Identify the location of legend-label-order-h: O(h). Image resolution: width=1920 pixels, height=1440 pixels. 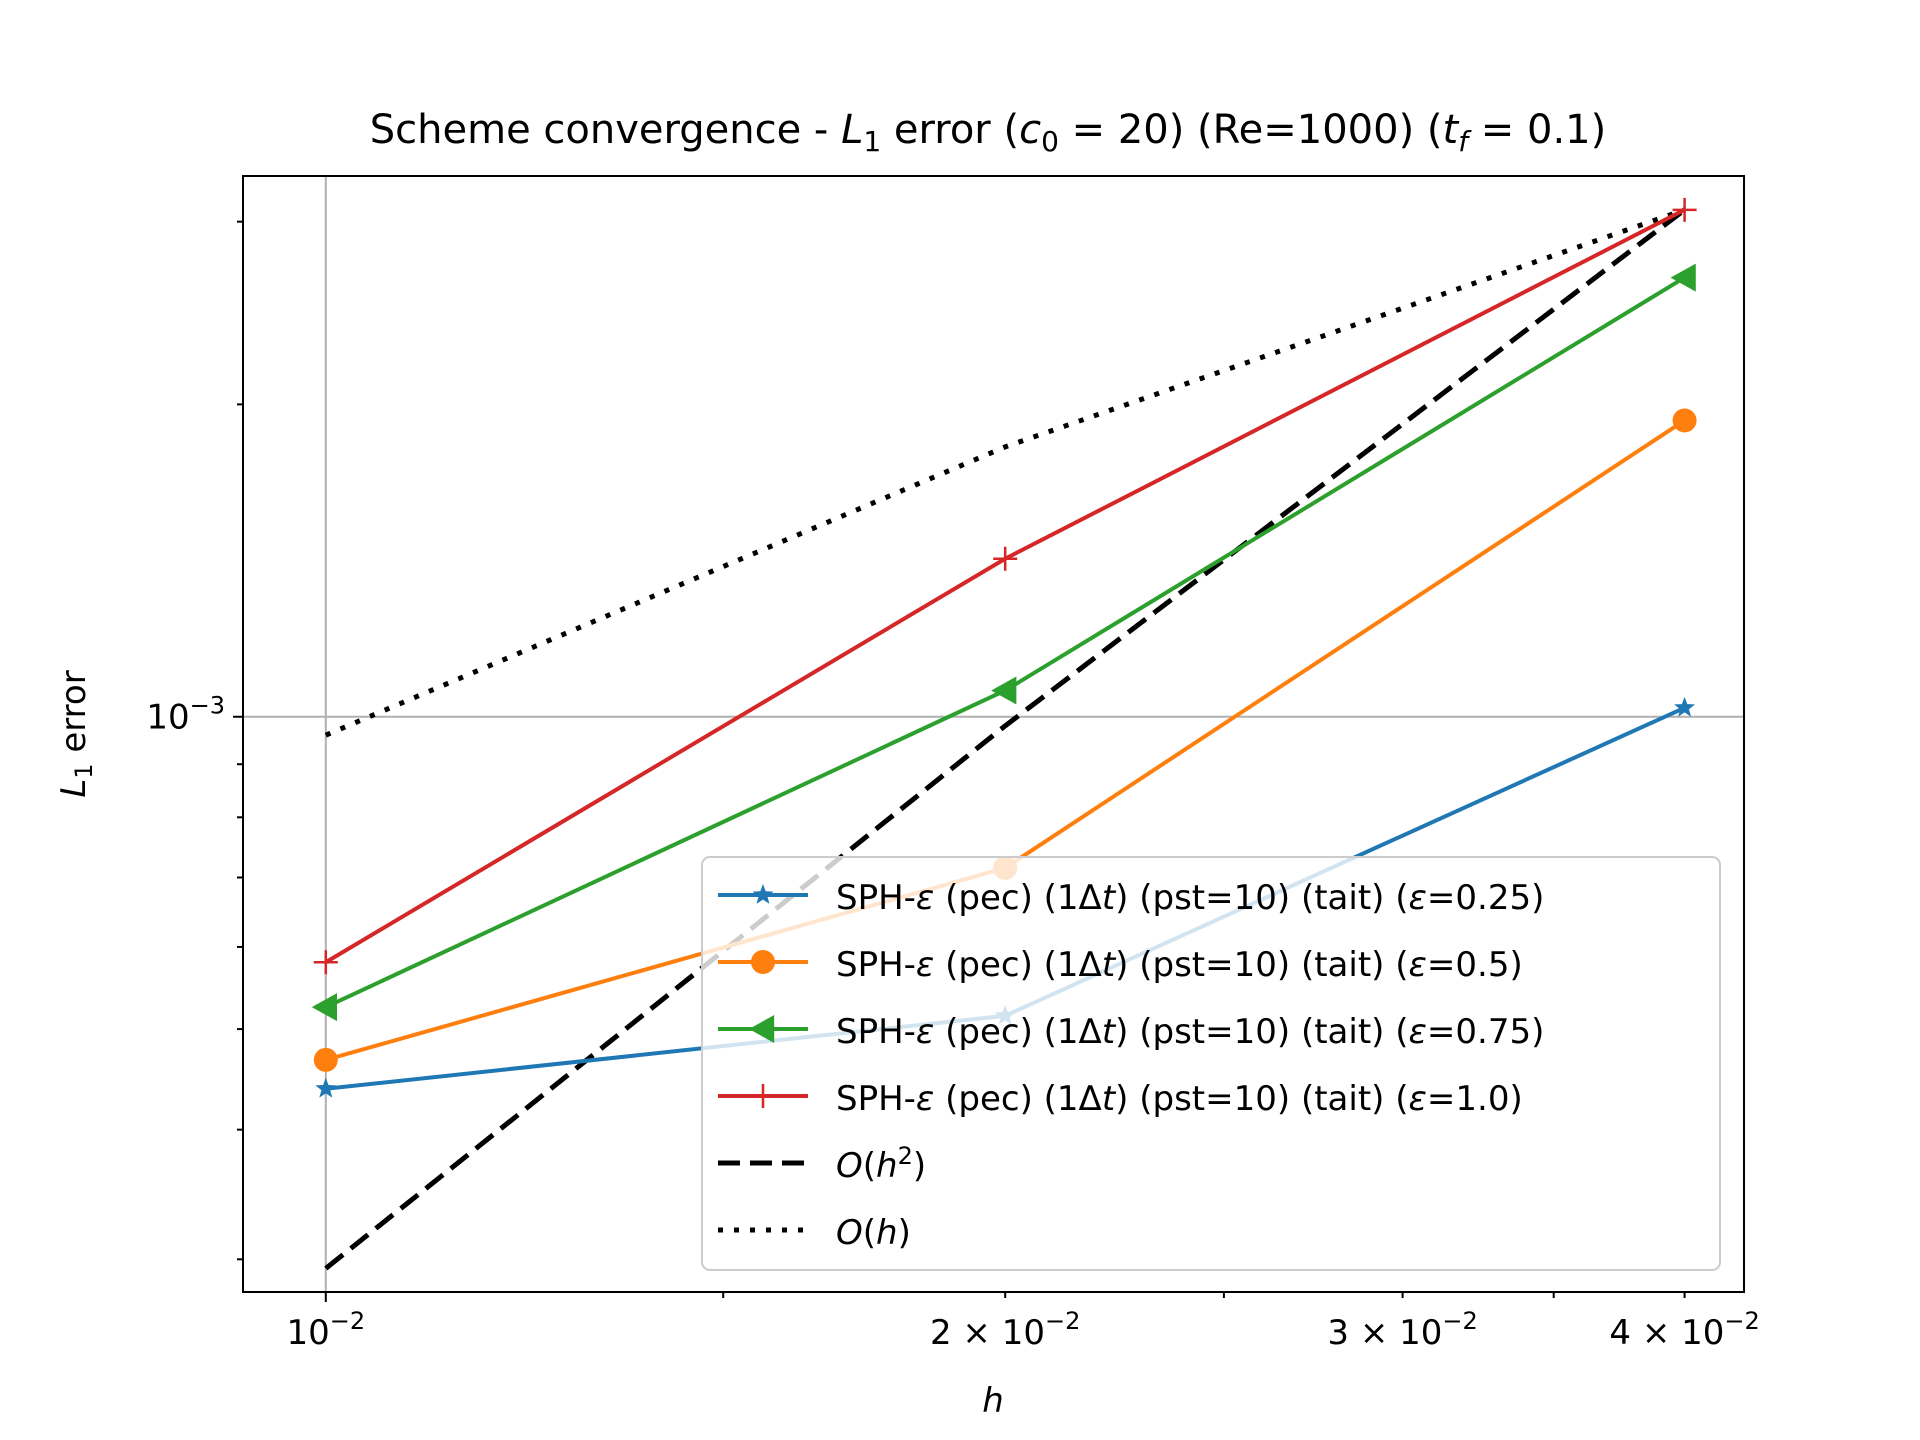
(873, 1233).